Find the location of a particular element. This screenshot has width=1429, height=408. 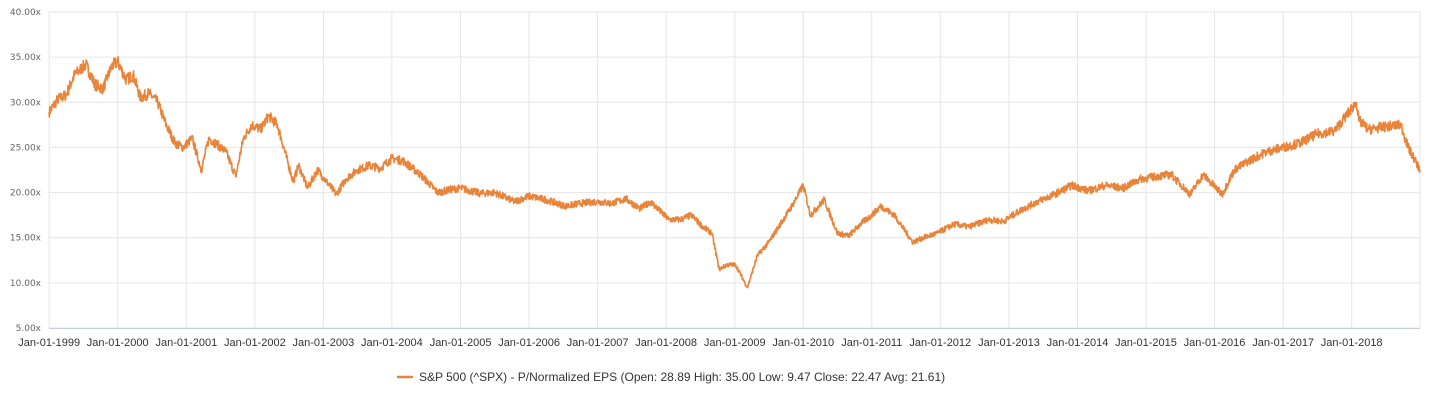

x-tick-label: Jan-01-2006 is located at coordinates (529, 343).